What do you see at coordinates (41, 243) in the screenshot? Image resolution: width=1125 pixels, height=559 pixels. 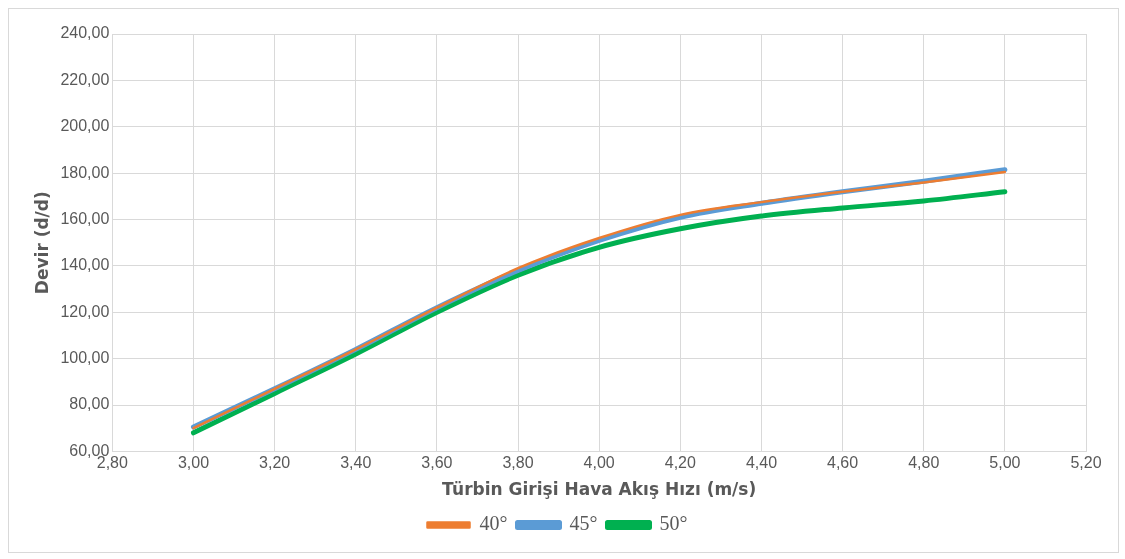 I see `y-axis-title: Devir (d/d)` at bounding box center [41, 243].